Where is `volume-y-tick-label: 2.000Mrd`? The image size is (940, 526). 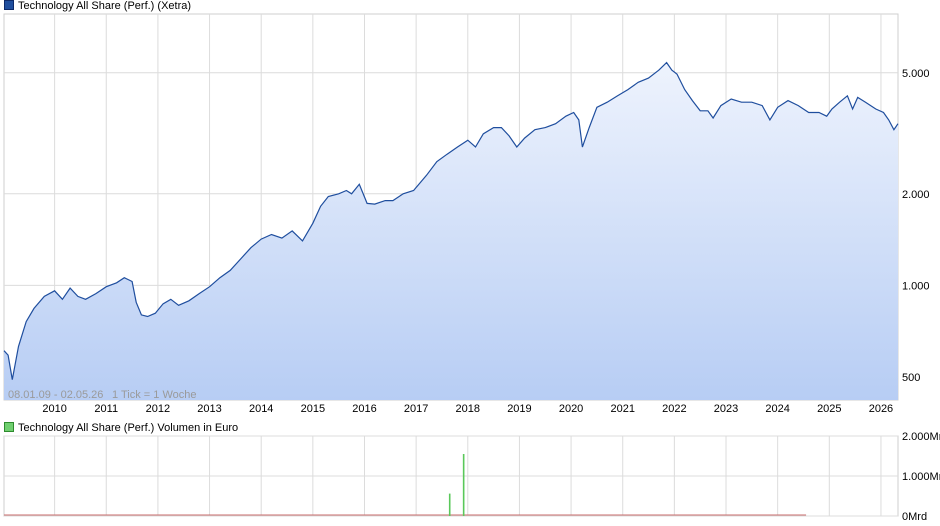
volume-y-tick-label: 2.000Mrd is located at coordinates (921, 437).